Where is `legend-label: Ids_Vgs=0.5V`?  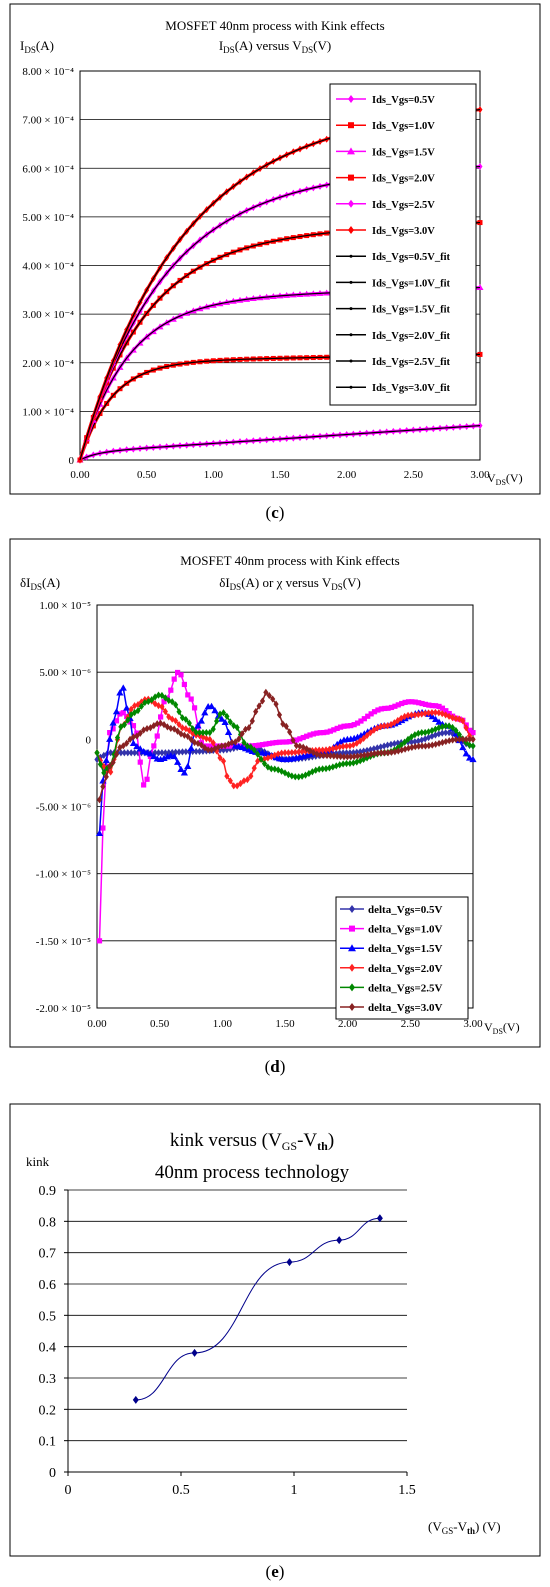 legend-label: Ids_Vgs=0.5V is located at coordinates (403, 100).